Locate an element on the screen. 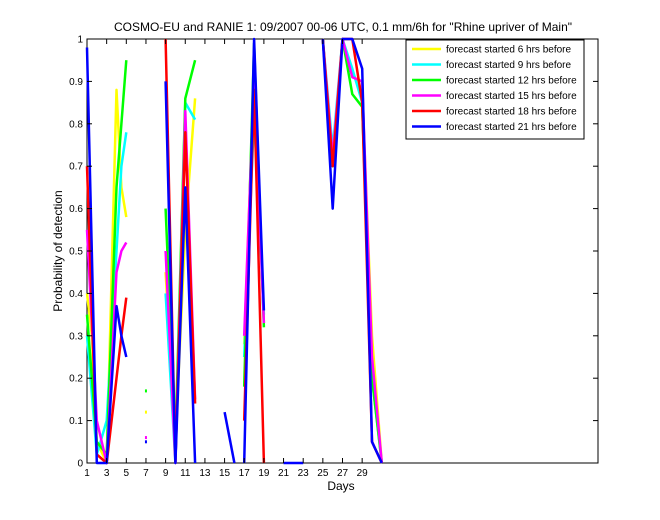 The width and height of the screenshot is (660, 520). x-tick-label-9: 19 is located at coordinates (264, 473).